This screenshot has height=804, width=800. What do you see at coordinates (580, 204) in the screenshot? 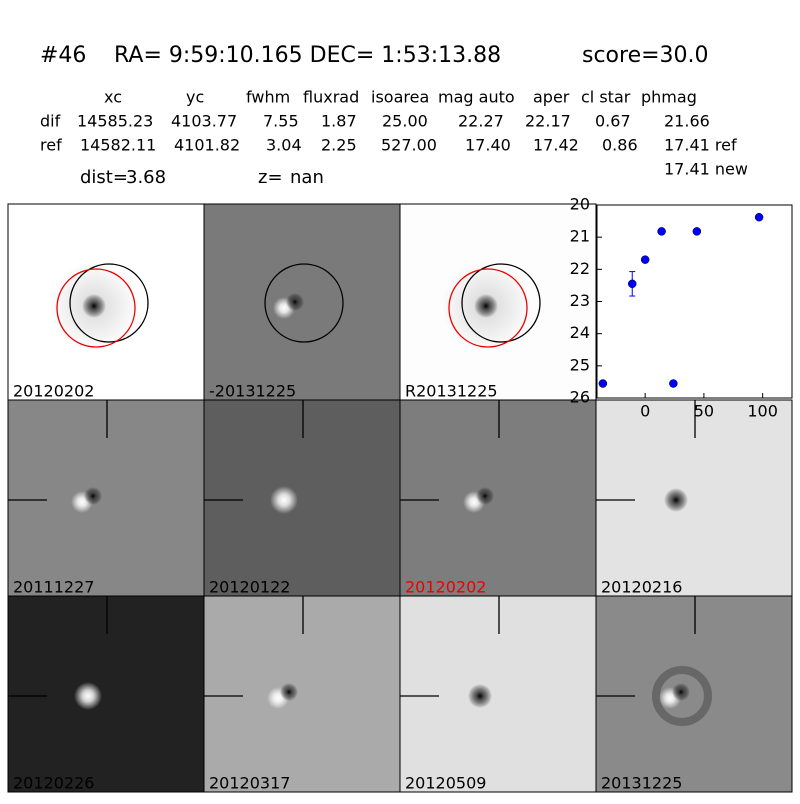
I see `y-tick-label: 20` at bounding box center [580, 204].